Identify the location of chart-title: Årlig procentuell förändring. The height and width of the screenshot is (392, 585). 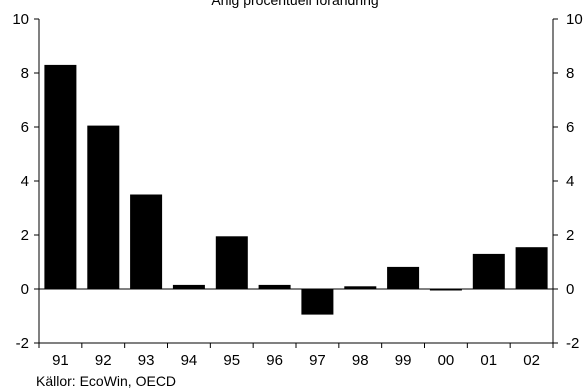
(294, 4).